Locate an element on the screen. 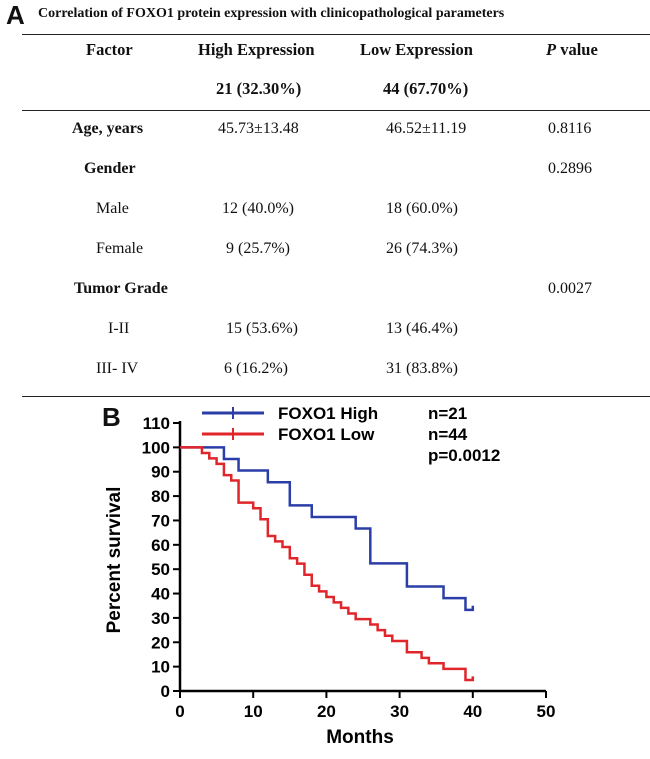  y-tick-label: 60 is located at coordinates (160, 545).